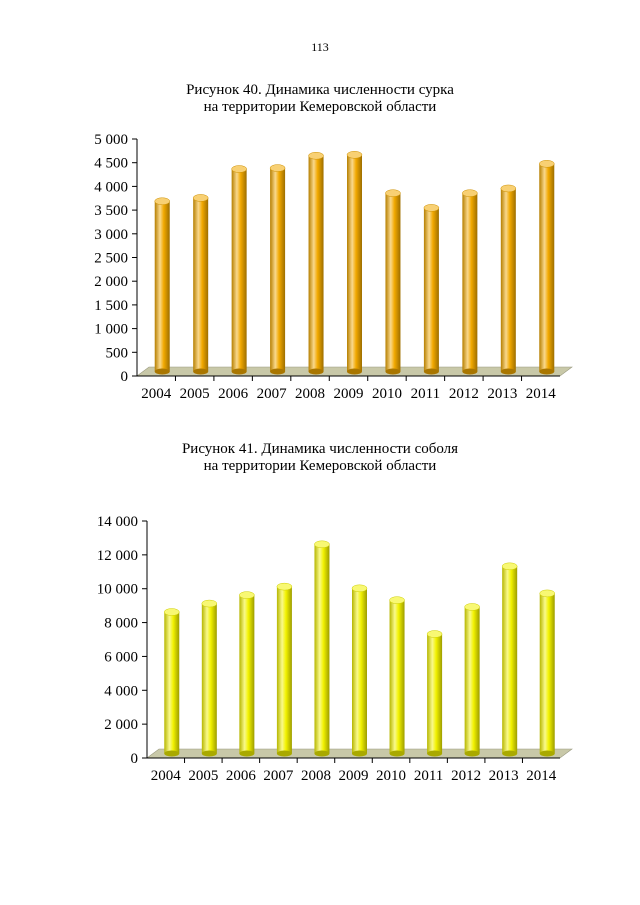 This screenshot has height=905, width=640. What do you see at coordinates (117, 353) in the screenshot?
I see `y-tick-label: 500` at bounding box center [117, 353].